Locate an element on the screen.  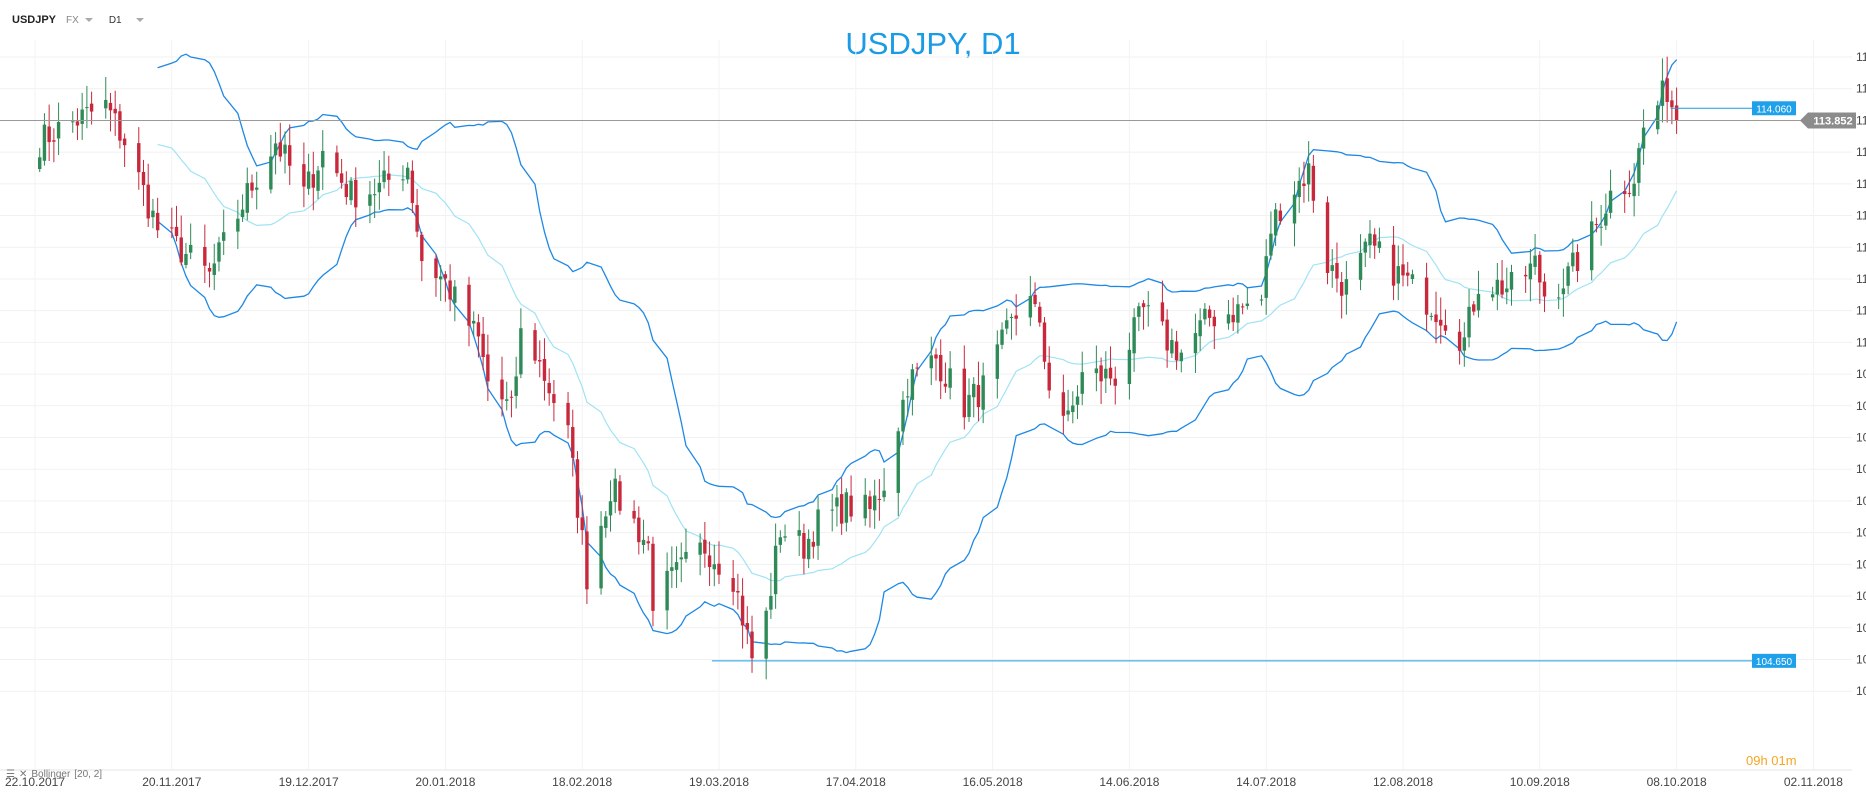
x-tick-label: 20.11.2017 is located at coordinates (171, 782).